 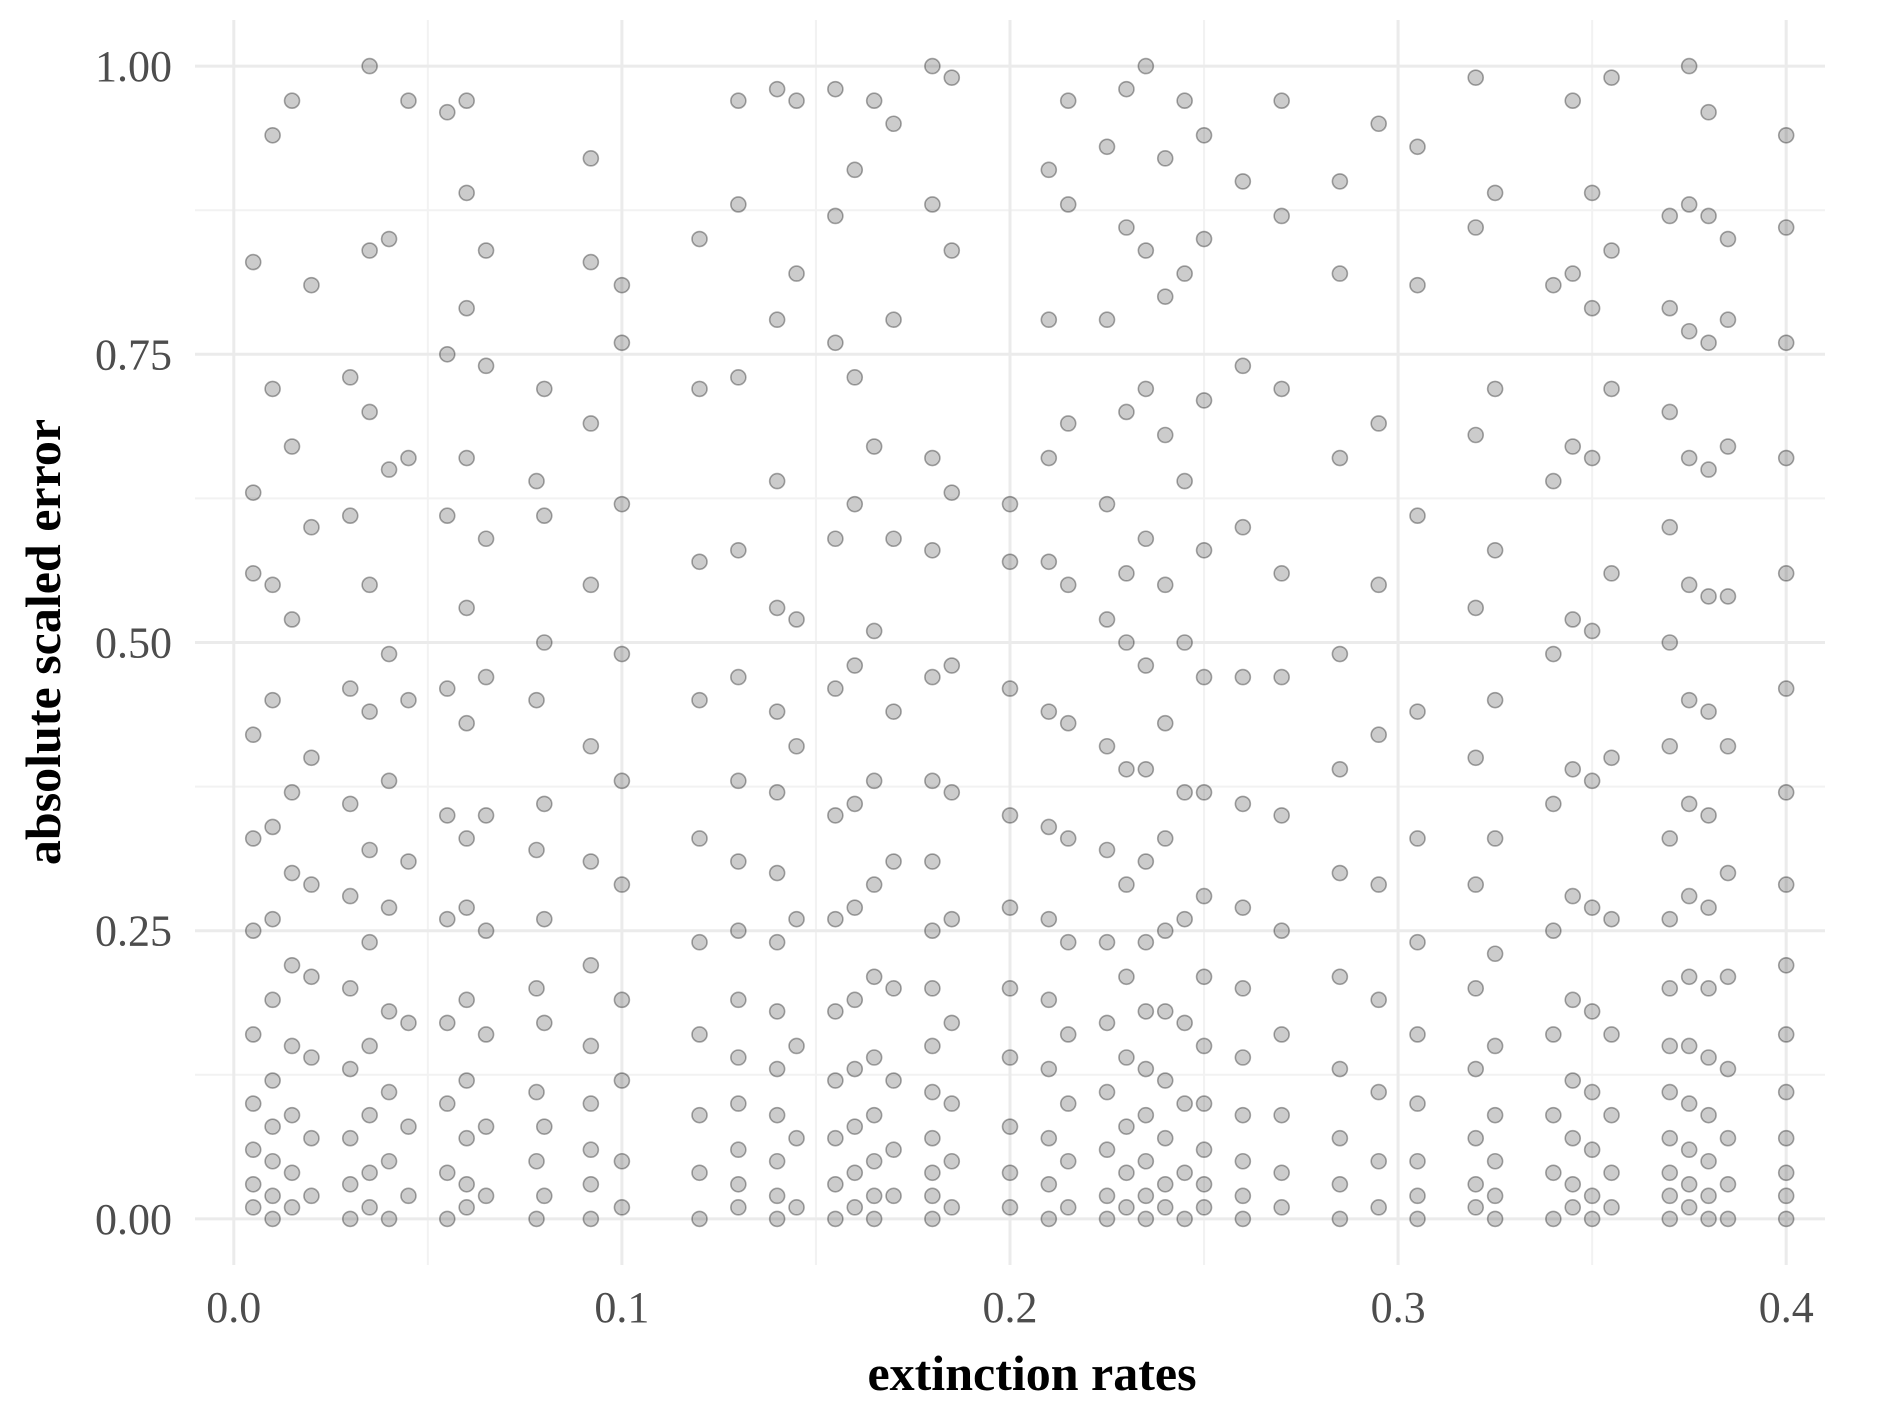 I want to click on x-tick-label: 0.0, so click(x=233, y=1307).